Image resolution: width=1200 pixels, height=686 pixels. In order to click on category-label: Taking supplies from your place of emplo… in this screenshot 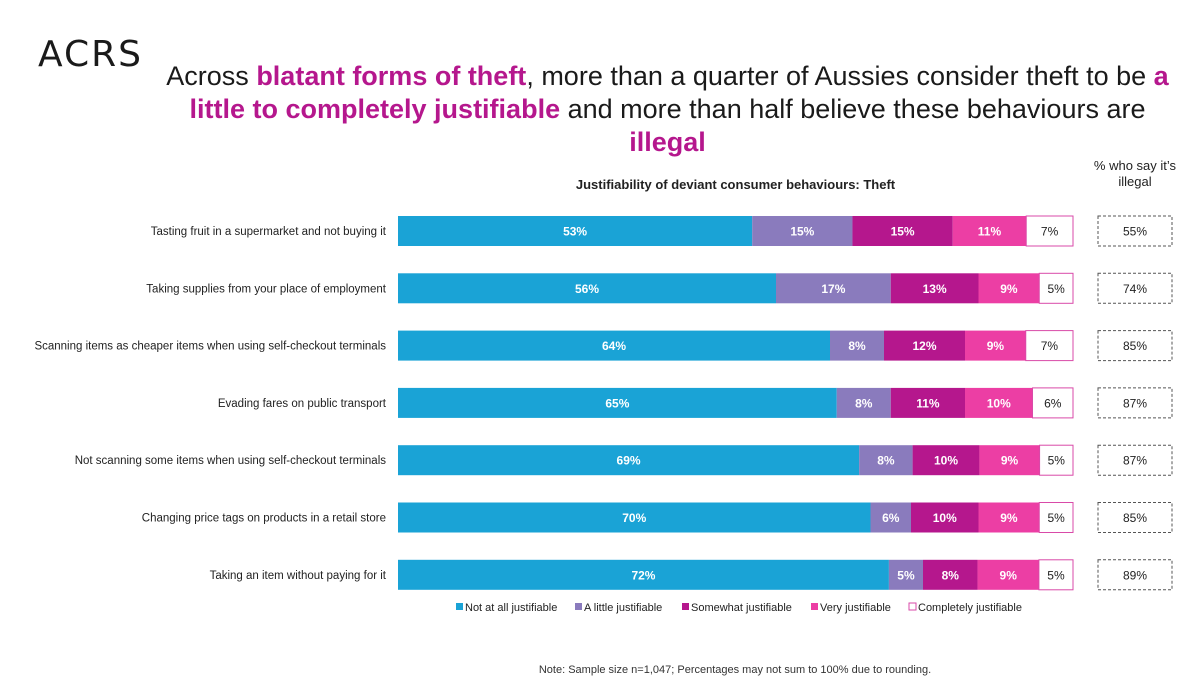, I will do `click(266, 289)`.